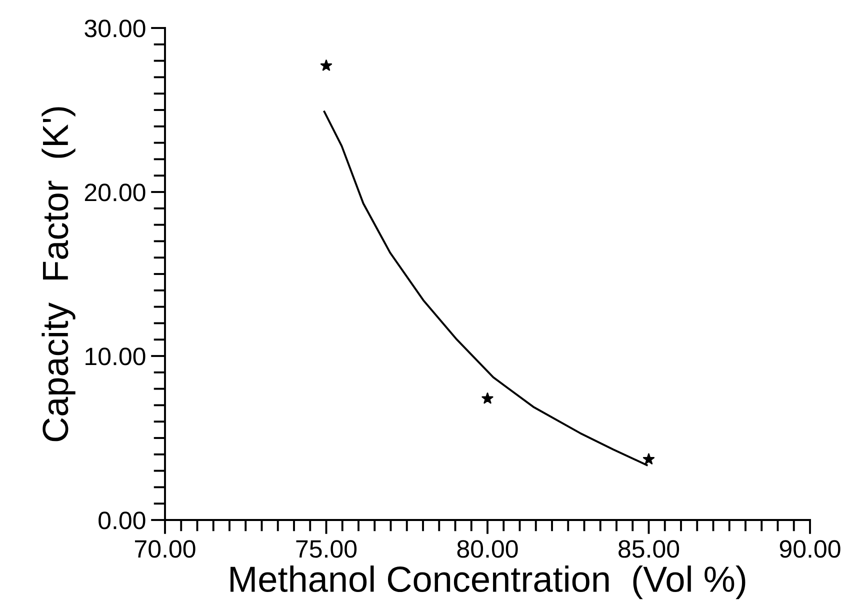  I want to click on x-tick-label: 80.00, so click(487, 549).